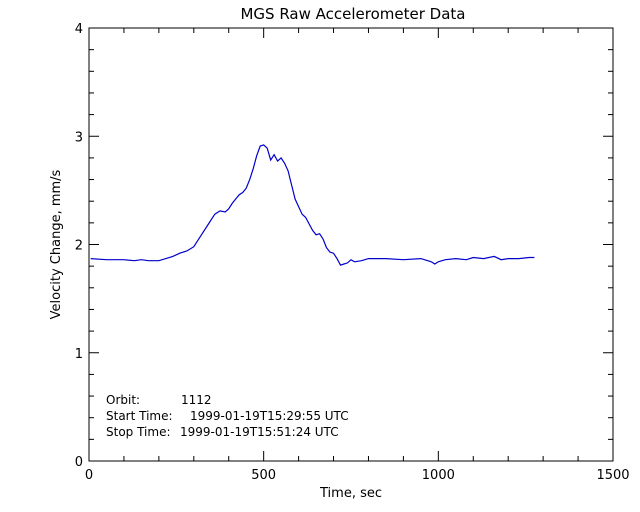 The height and width of the screenshot is (512, 640). What do you see at coordinates (56, 244) in the screenshot?
I see `y-axis-label: Velocity Change, mm/s` at bounding box center [56, 244].